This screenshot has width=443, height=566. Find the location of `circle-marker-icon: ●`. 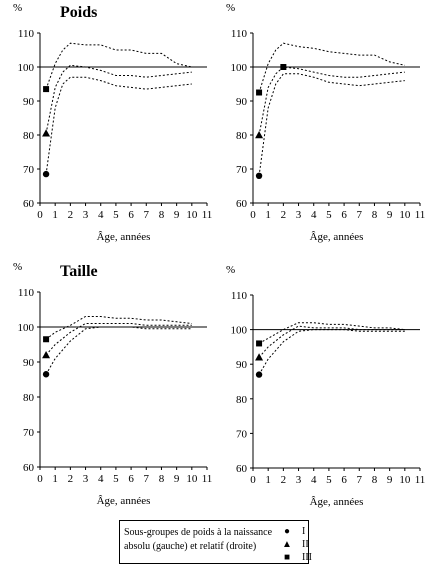

circle-marker-icon: ● is located at coordinates (287, 531).